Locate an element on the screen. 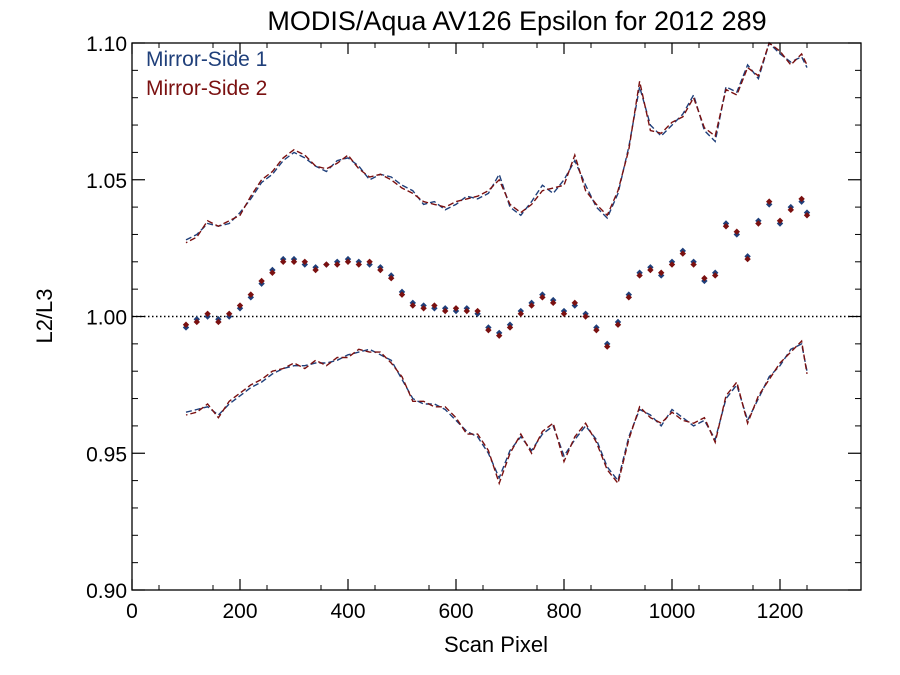 The image size is (900, 675). x-tick-label: 400 is located at coordinates (347, 611).